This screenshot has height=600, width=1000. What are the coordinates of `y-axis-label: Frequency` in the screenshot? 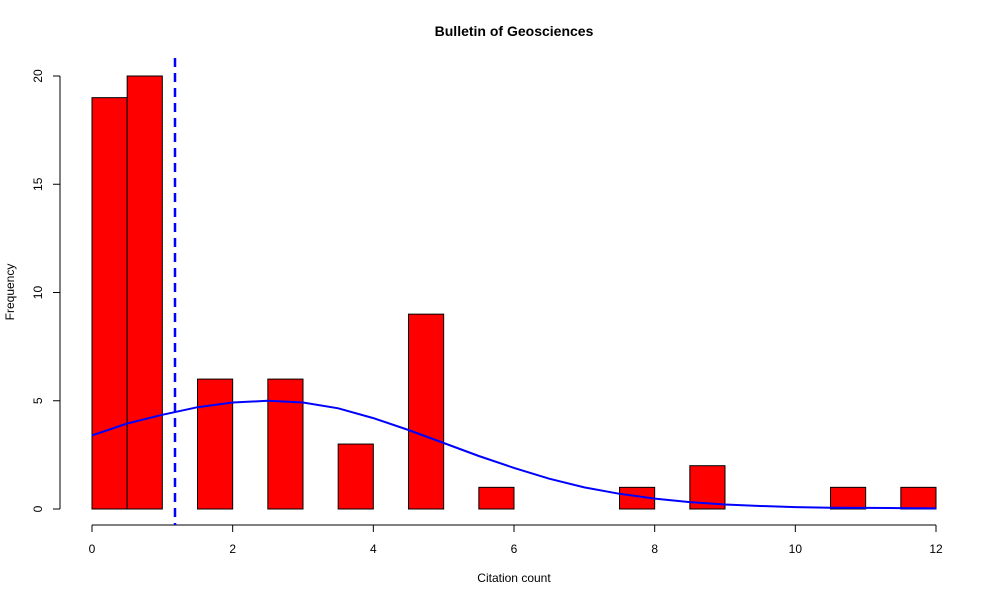 It's located at (10, 292).